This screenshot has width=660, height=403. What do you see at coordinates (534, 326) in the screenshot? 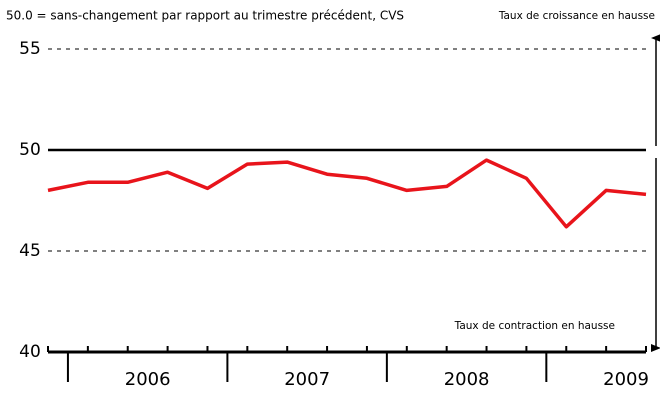
I see `annotation: Taux de contraction en hausse` at bounding box center [534, 326].